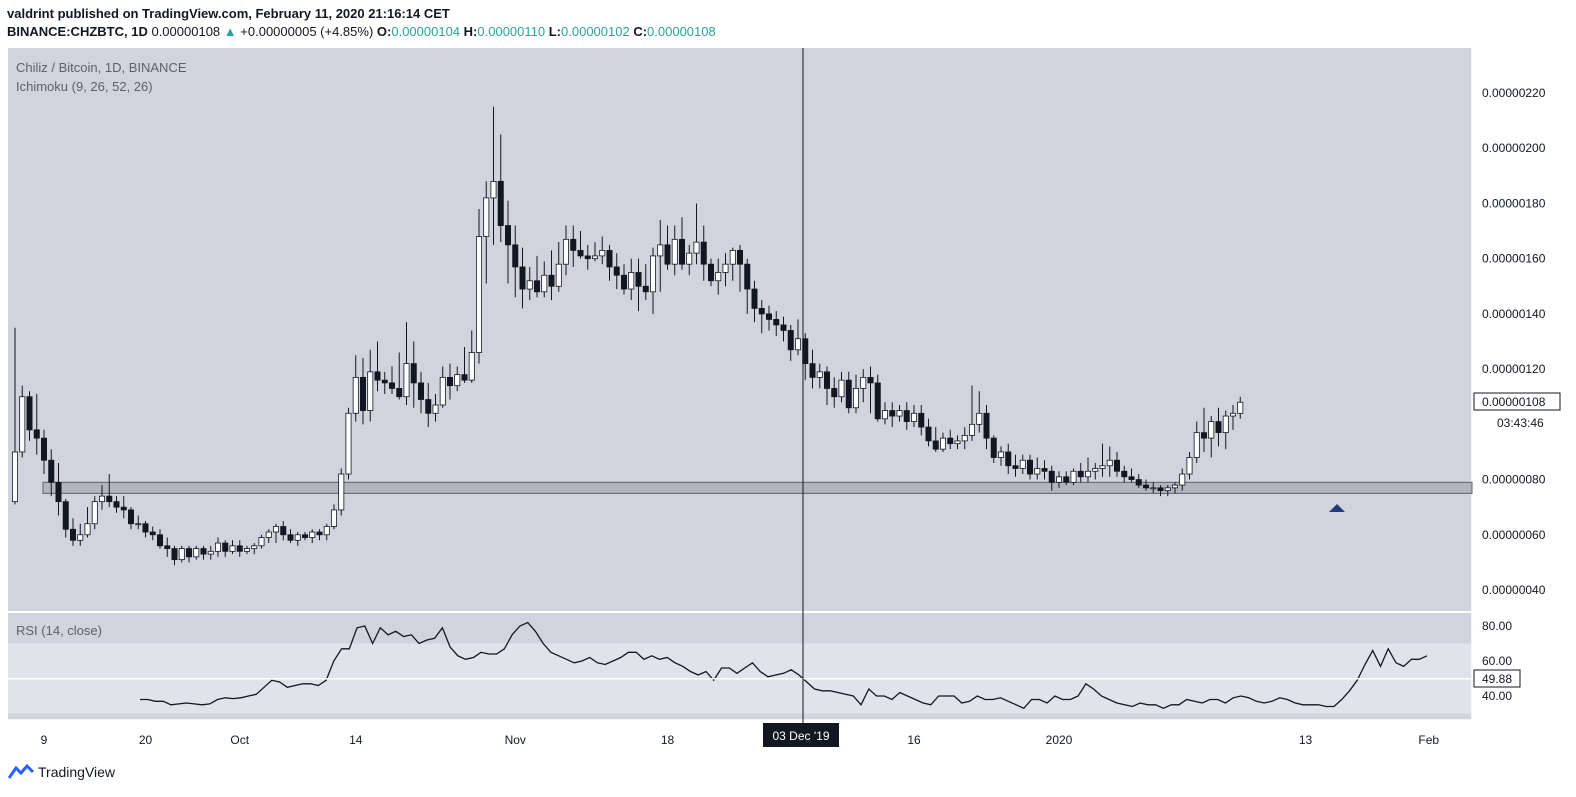 The height and width of the screenshot is (797, 1576). What do you see at coordinates (230, 31) in the screenshot?
I see `change-arrow-icon: ▲` at bounding box center [230, 31].